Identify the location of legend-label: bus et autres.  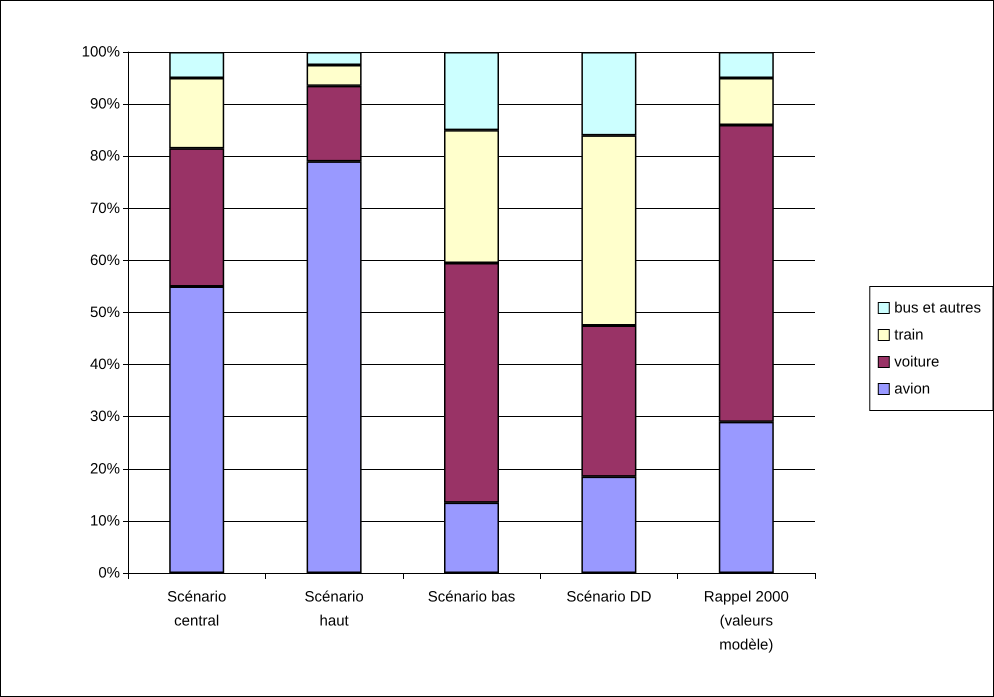
(937, 308).